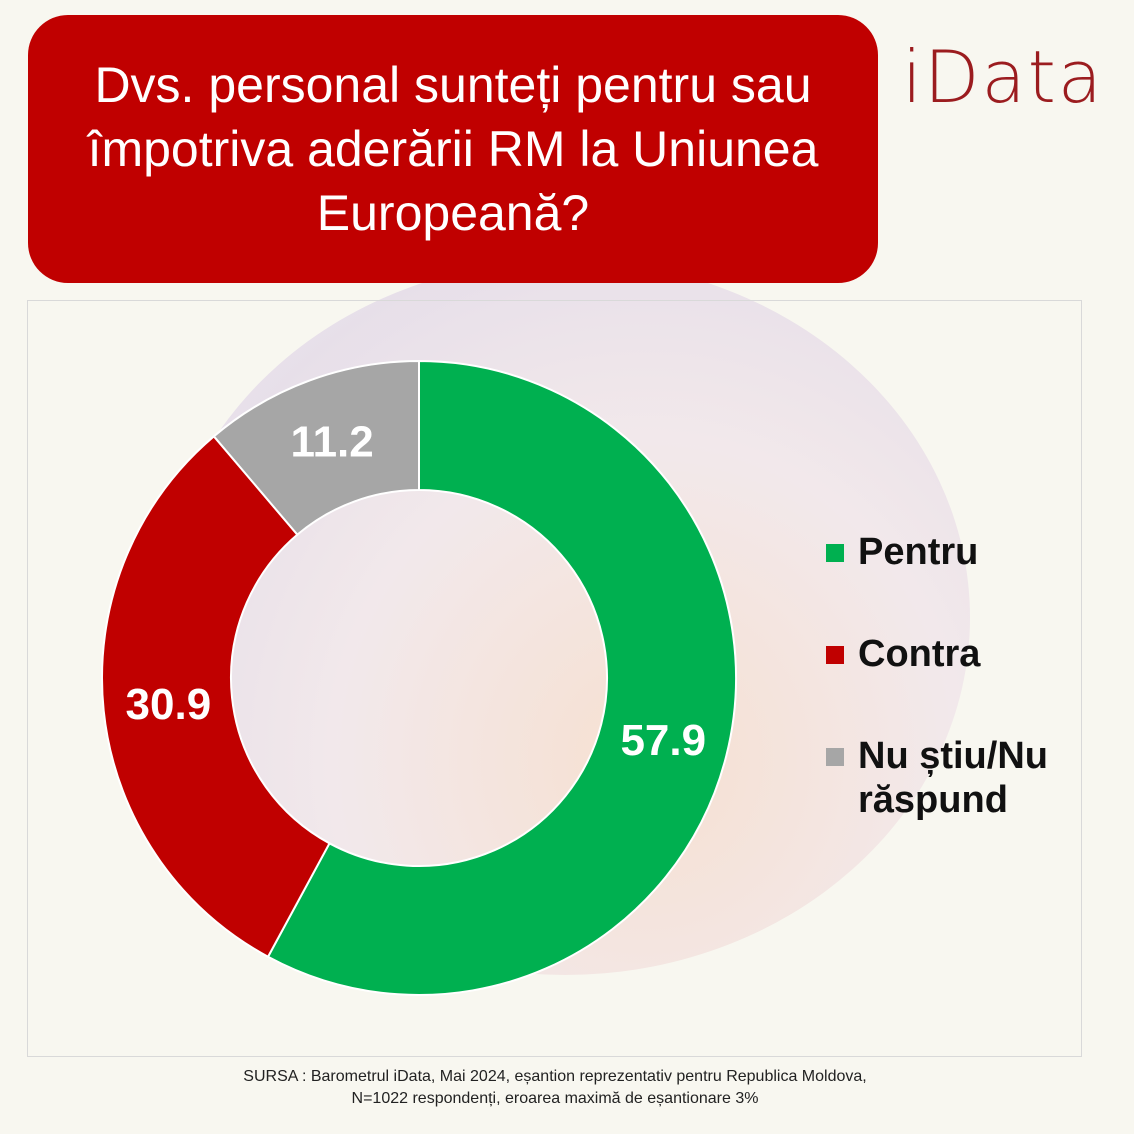 Image resolution: width=1134 pixels, height=1134 pixels. What do you see at coordinates (1003, 77) in the screenshot?
I see `idata-logo: iData` at bounding box center [1003, 77].